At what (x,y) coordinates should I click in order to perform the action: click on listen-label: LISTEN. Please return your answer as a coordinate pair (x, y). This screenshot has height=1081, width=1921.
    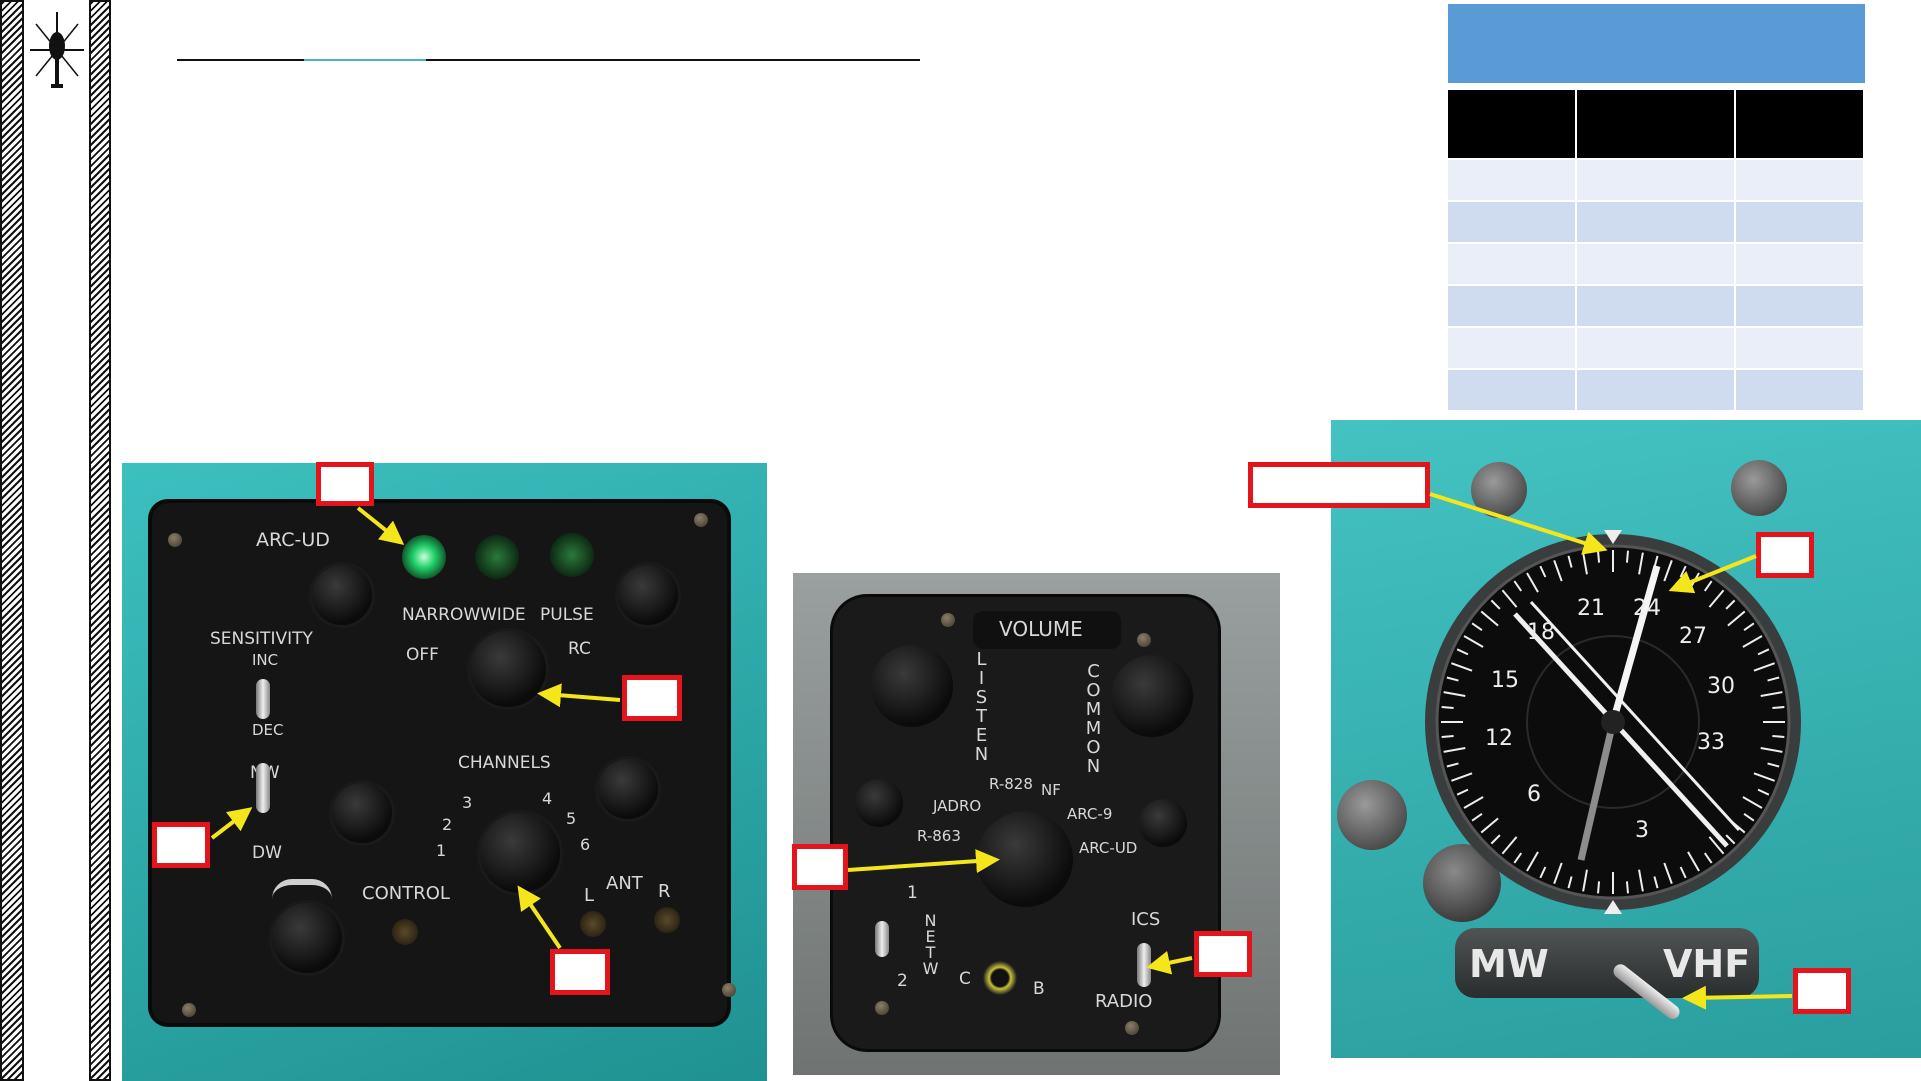
    Looking at the image, I should click on (981, 706).